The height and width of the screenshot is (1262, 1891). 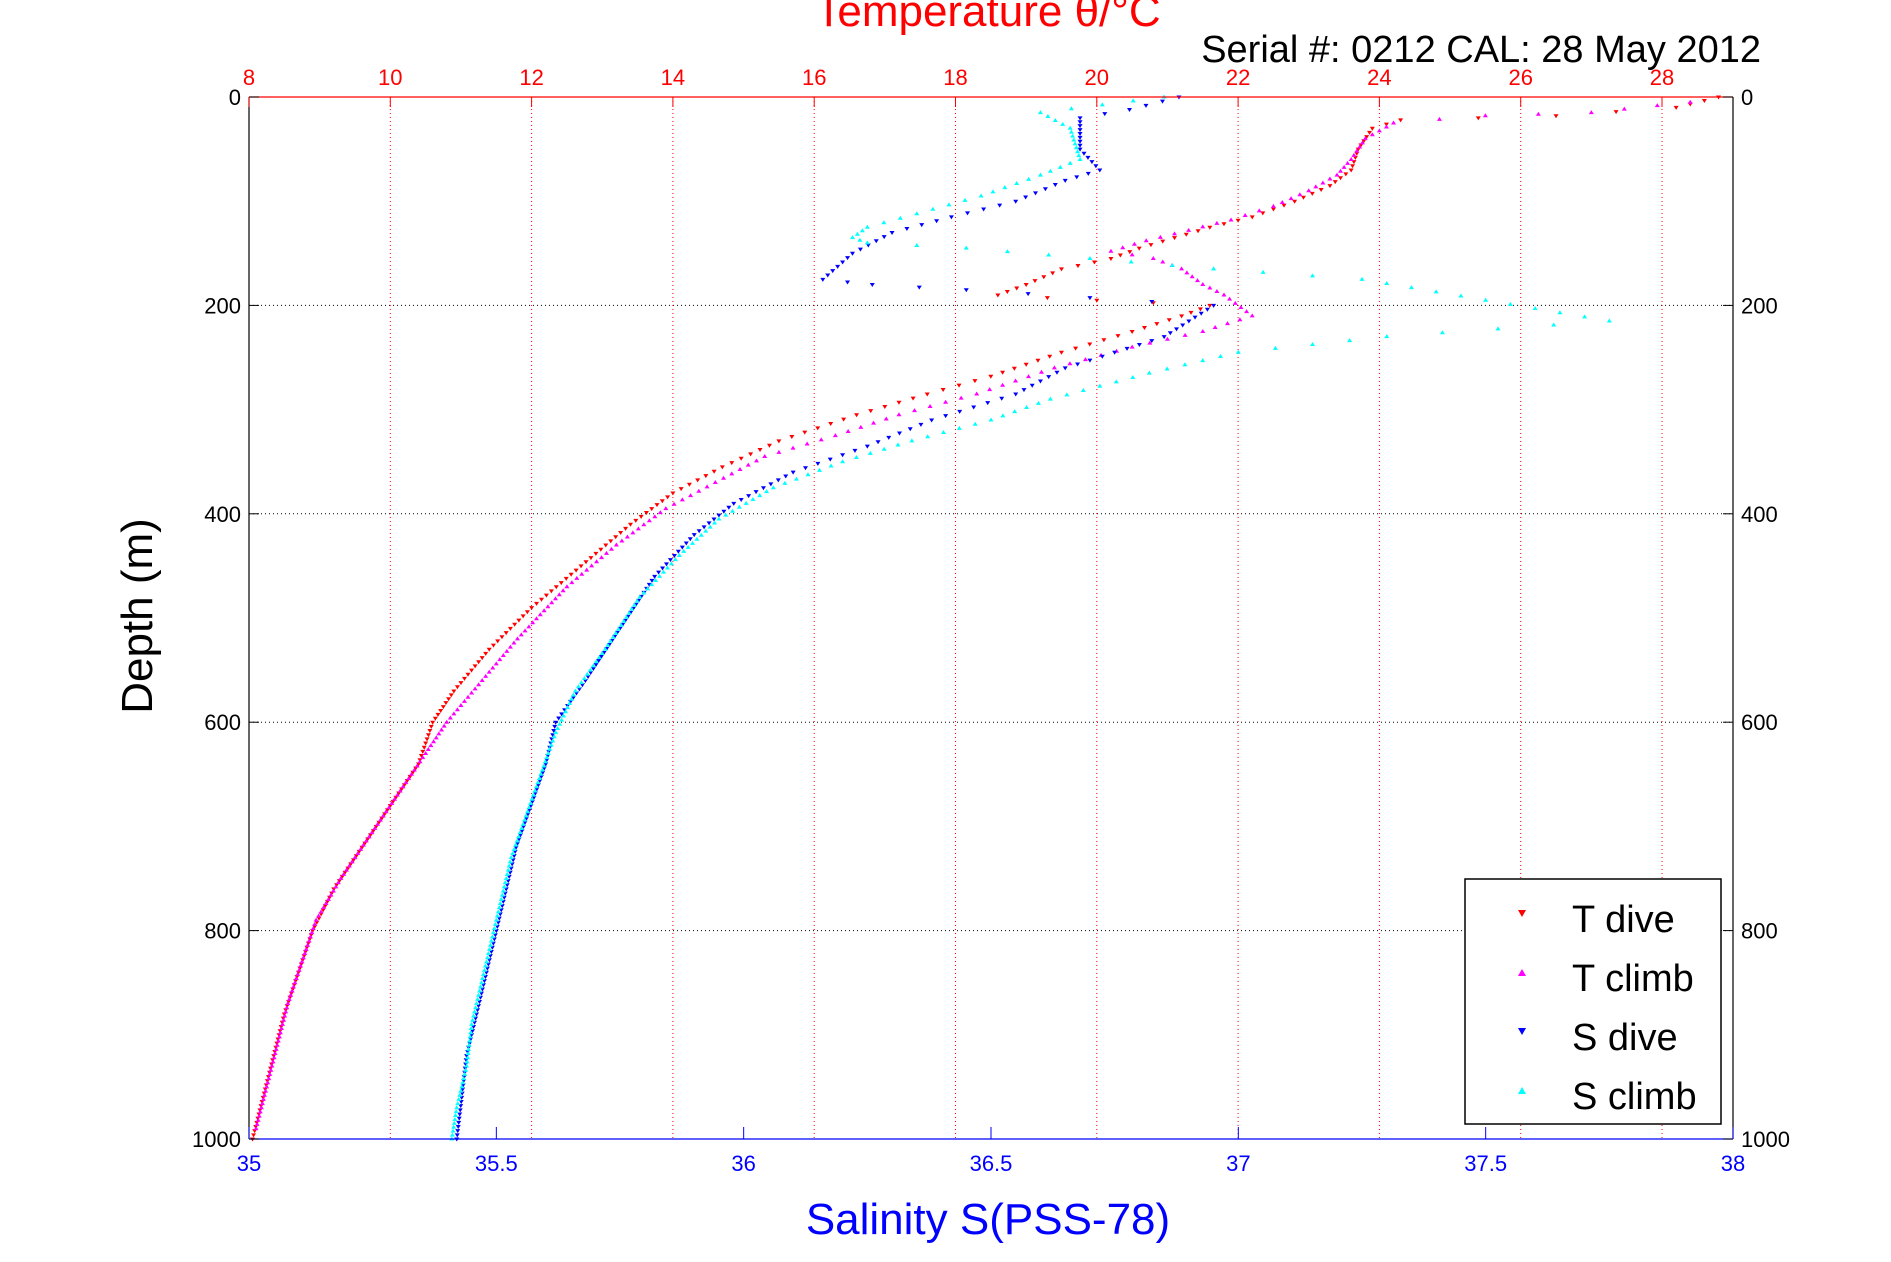 What do you see at coordinates (991, 1163) in the screenshot?
I see `salinity-tick-label: 36.5` at bounding box center [991, 1163].